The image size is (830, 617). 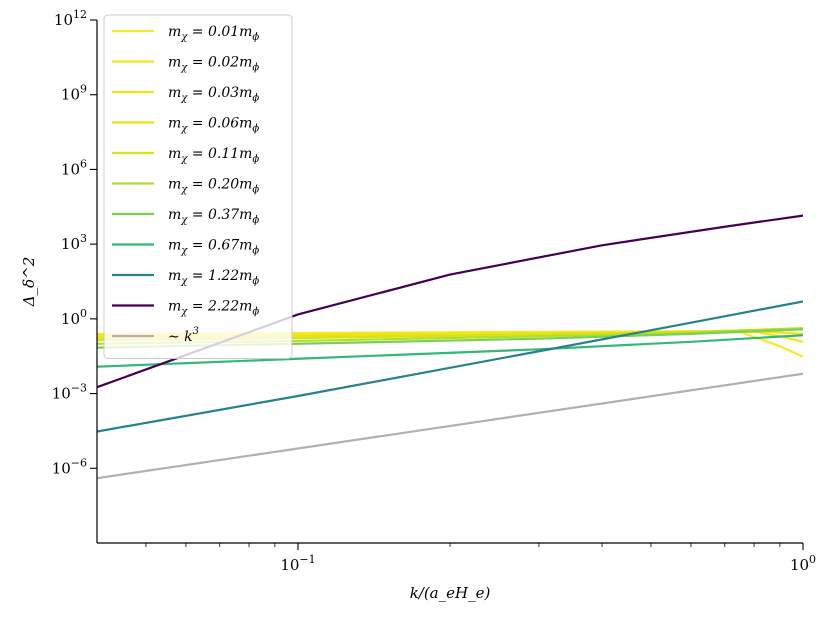 I want to click on y-tick-label-4: 10⁶, so click(x=74, y=167).